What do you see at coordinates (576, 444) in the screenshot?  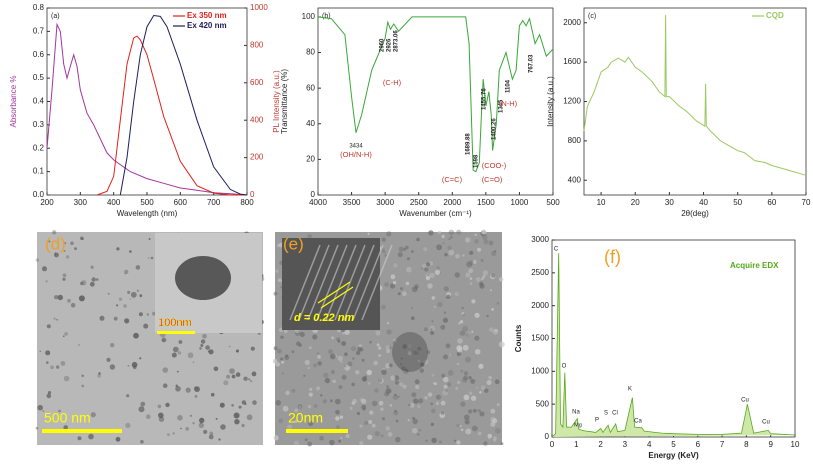 I see `x-tick-label: 1` at bounding box center [576, 444].